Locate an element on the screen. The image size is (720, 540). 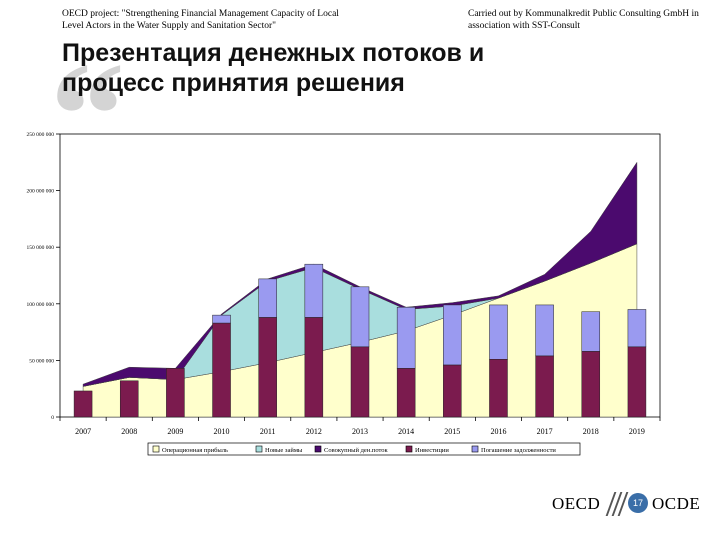
y-tick-label: 250 000 000 is located at coordinates (41, 135).